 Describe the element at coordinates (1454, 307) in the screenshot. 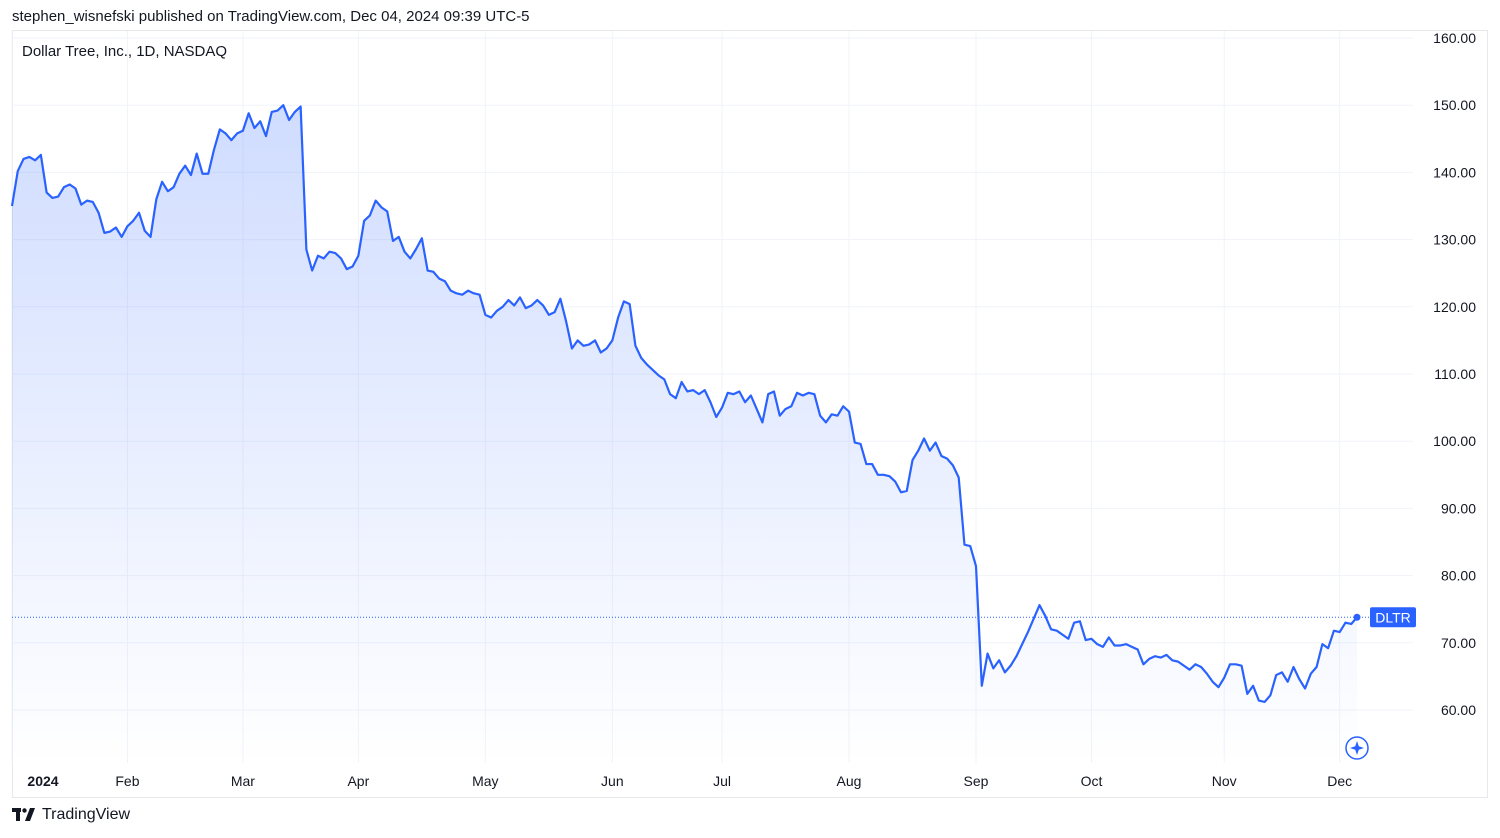

I see `y-tick-label: 120.00` at that location.